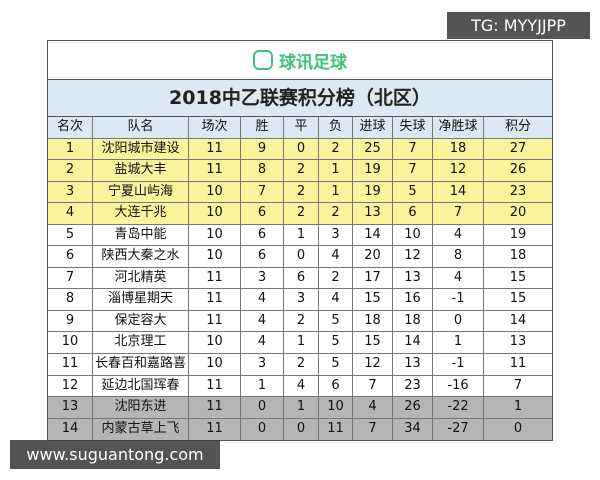  What do you see at coordinates (300, 300) in the screenshot?
I see `table-row: 8 淄博星期天 11 4 3 4 15 16 -1 15` at bounding box center [300, 300].